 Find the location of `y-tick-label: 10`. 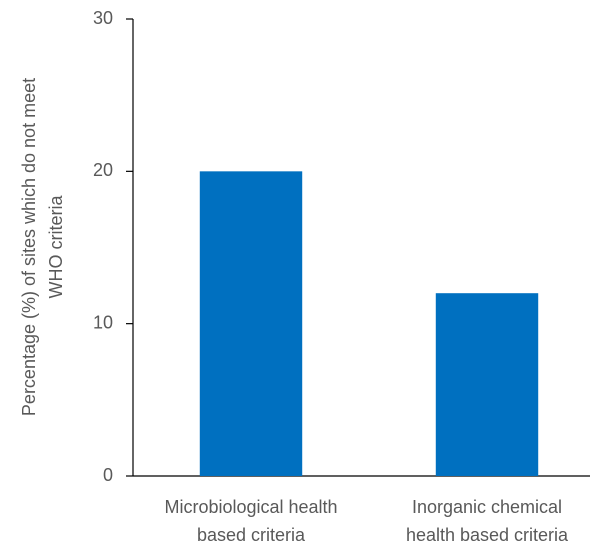

y-tick-label: 10 is located at coordinates (103, 322).